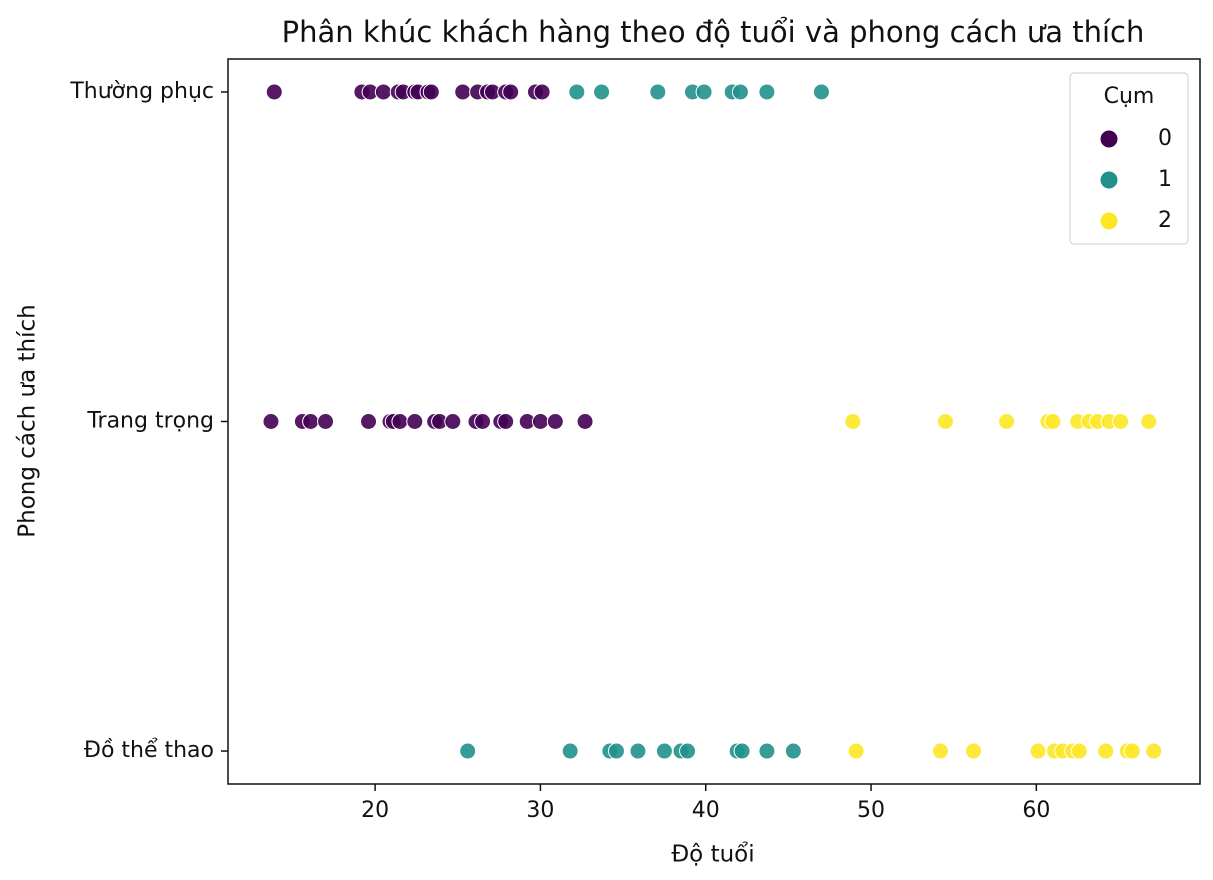 The image size is (1213, 880). I want to click on legend-title: Cụm, so click(1129, 96).